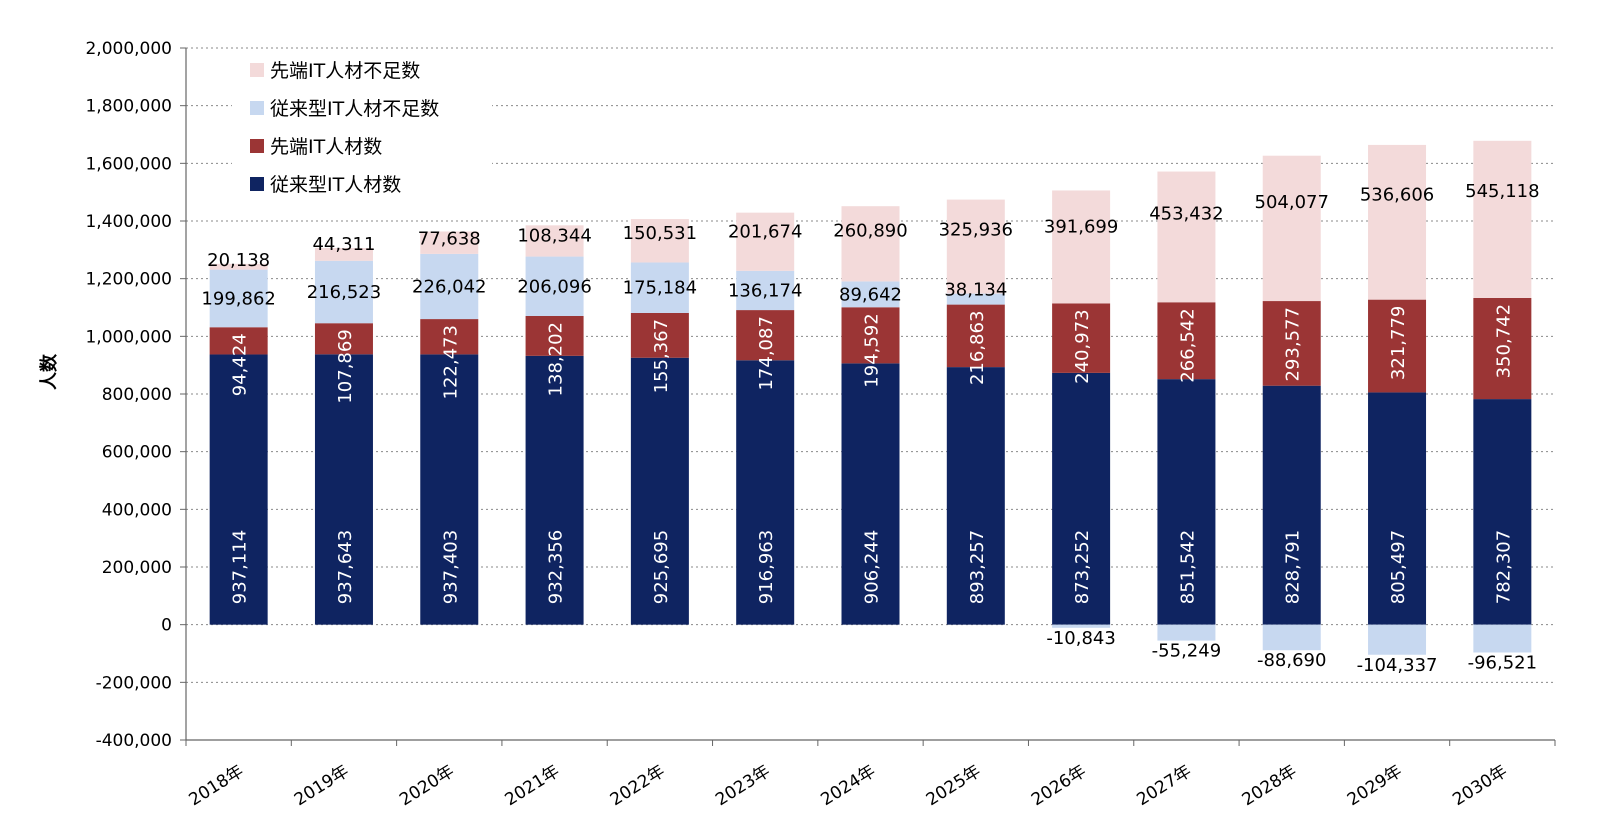  I want to click on x-tick-label: 2022年, so click(638, 785).